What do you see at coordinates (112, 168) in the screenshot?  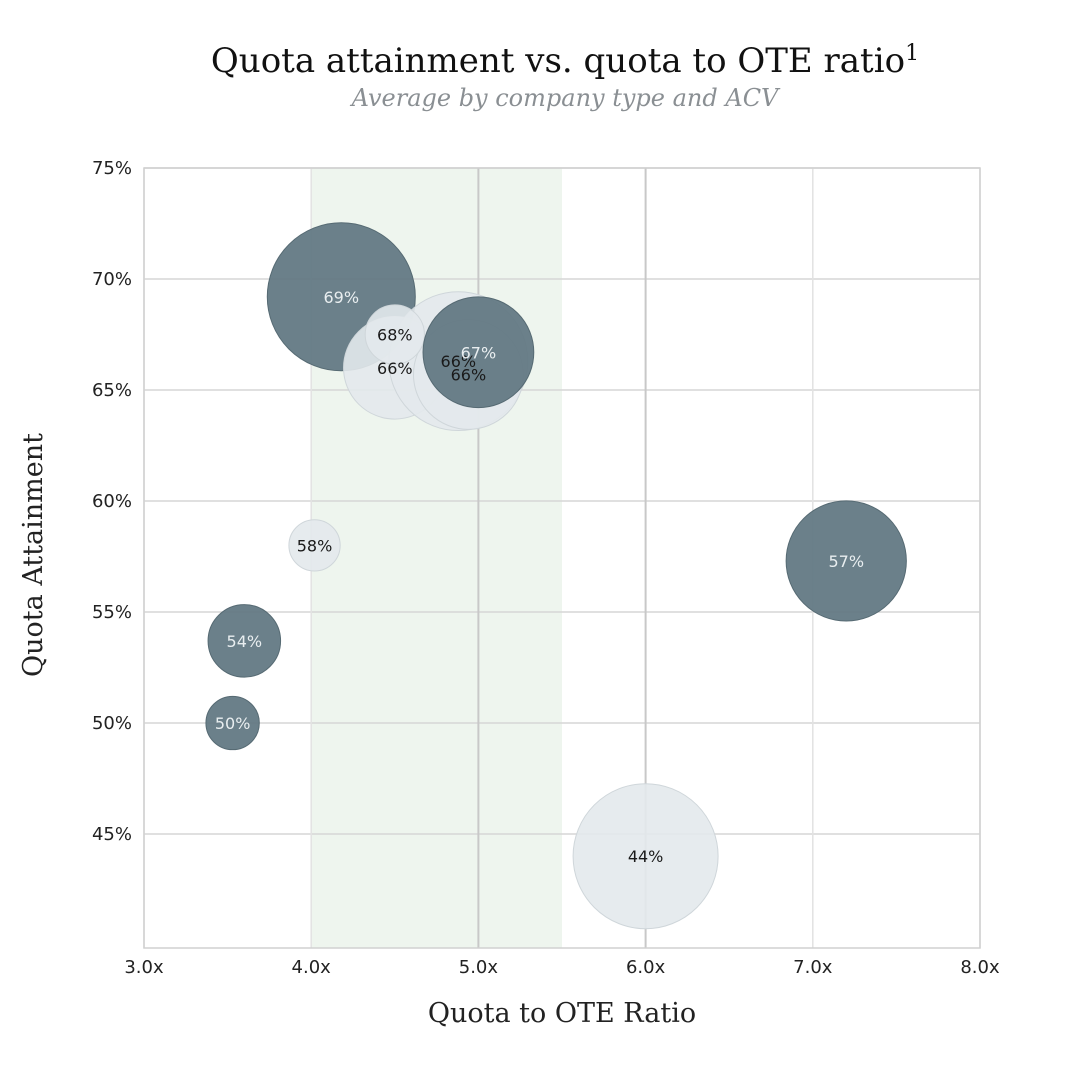 I see `y-tick-label: 75%` at bounding box center [112, 168].